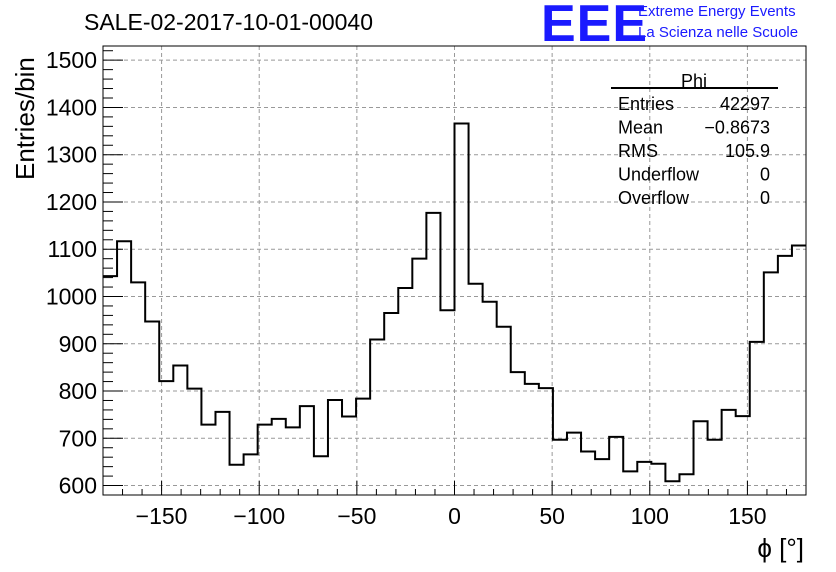 This screenshot has width=836, height=572. What do you see at coordinates (25, 118) in the screenshot?
I see `y-axis-label: Entries/bin` at bounding box center [25, 118].